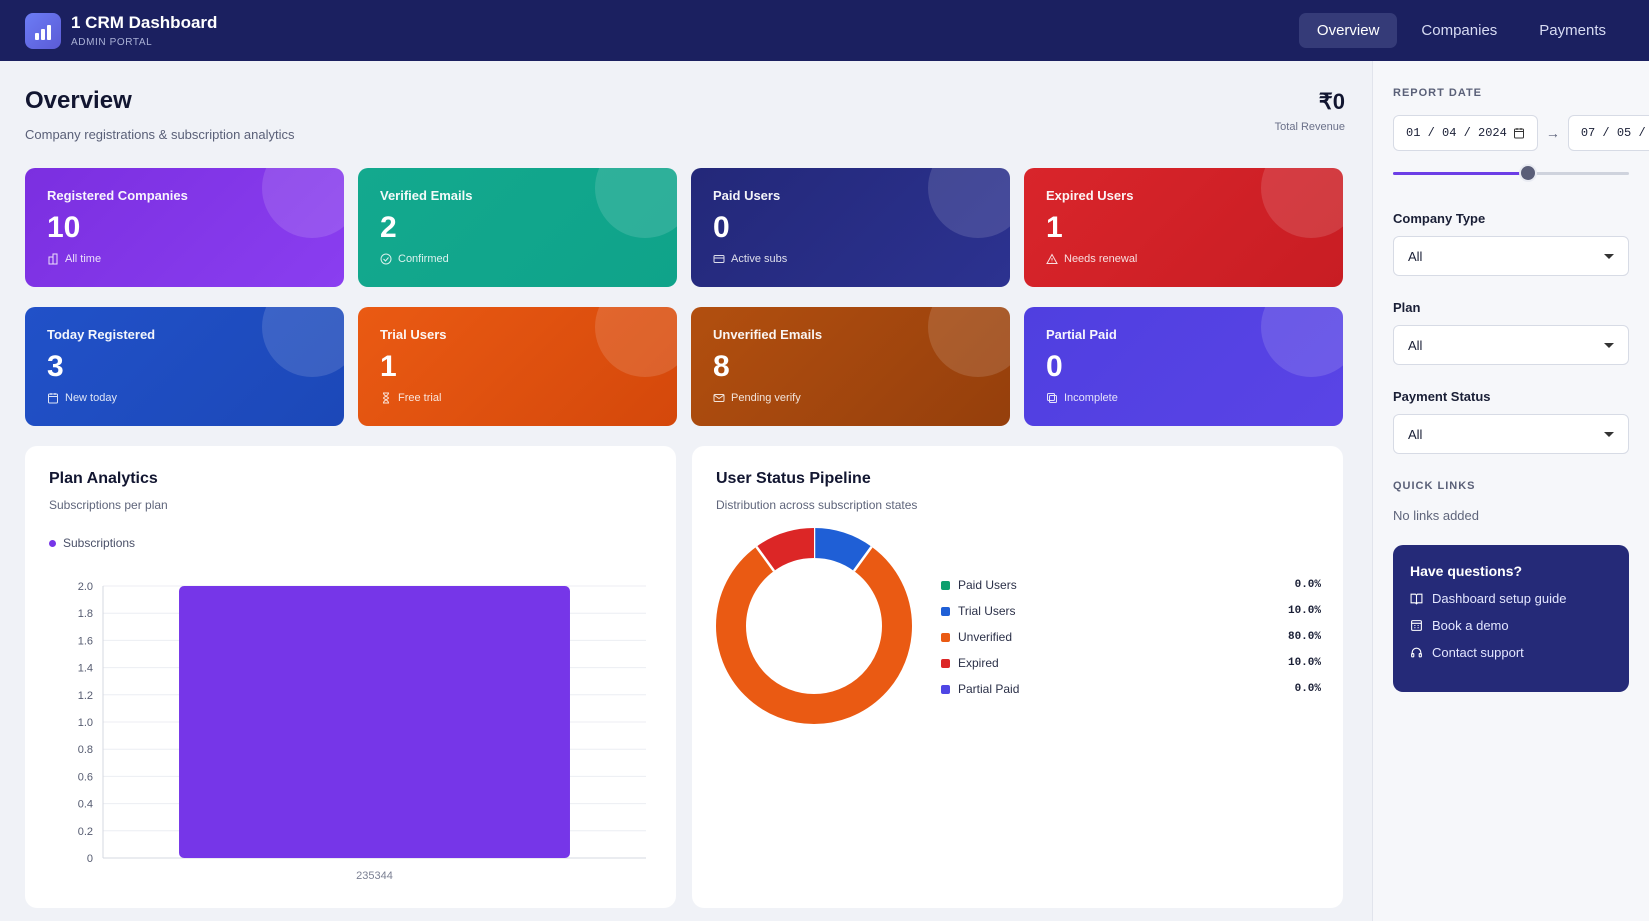 This screenshot has height=921, width=1649. I want to click on revenue-value: ₹0, so click(1331, 101).